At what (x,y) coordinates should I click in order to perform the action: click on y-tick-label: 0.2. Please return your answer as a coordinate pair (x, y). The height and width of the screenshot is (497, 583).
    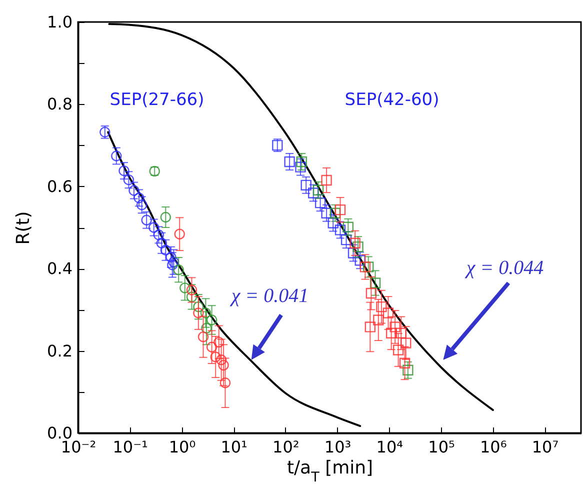
    Looking at the image, I should click on (59, 350).